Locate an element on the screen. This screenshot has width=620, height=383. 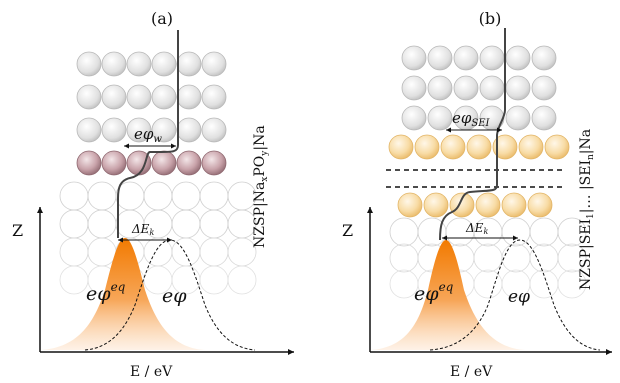
panel-a-mauve-spheres is located at coordinates (151, 163).